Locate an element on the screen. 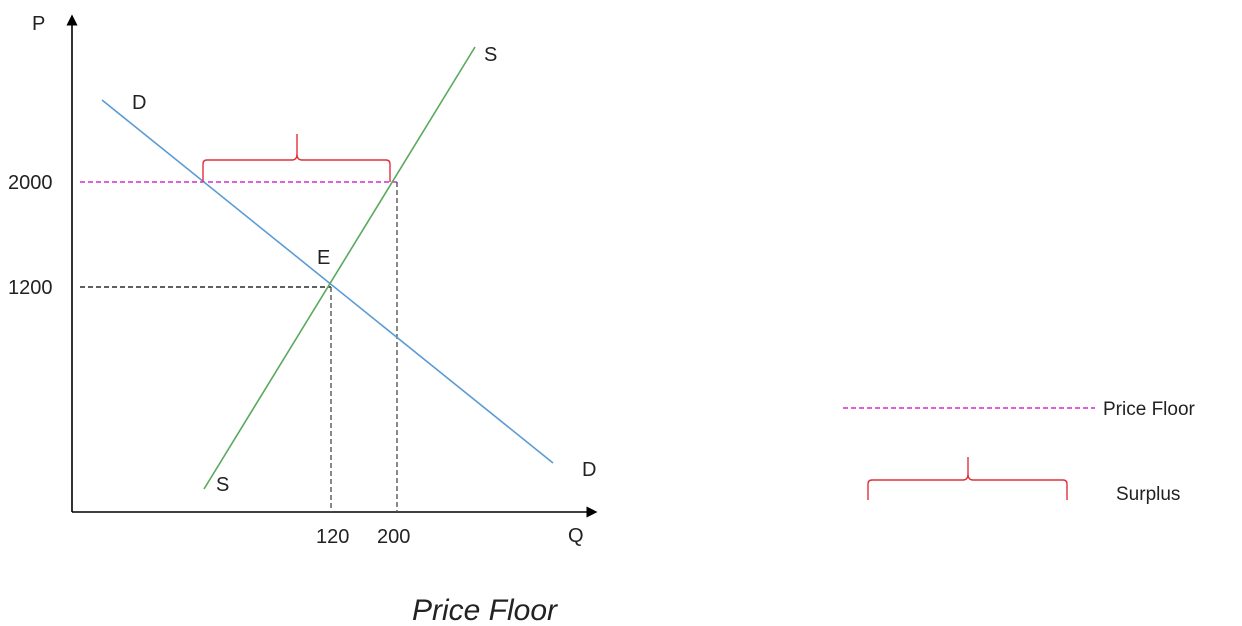 This screenshot has width=1242, height=626. supply-label-bottom: S is located at coordinates (222, 485).